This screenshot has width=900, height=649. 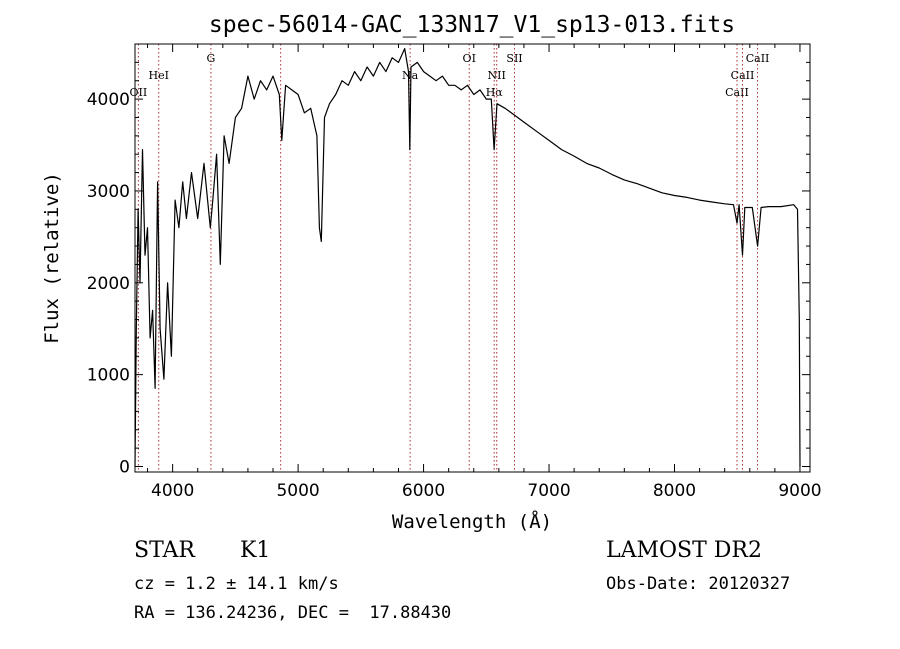 I want to click on y-tick-label: 2000, so click(x=108, y=284).